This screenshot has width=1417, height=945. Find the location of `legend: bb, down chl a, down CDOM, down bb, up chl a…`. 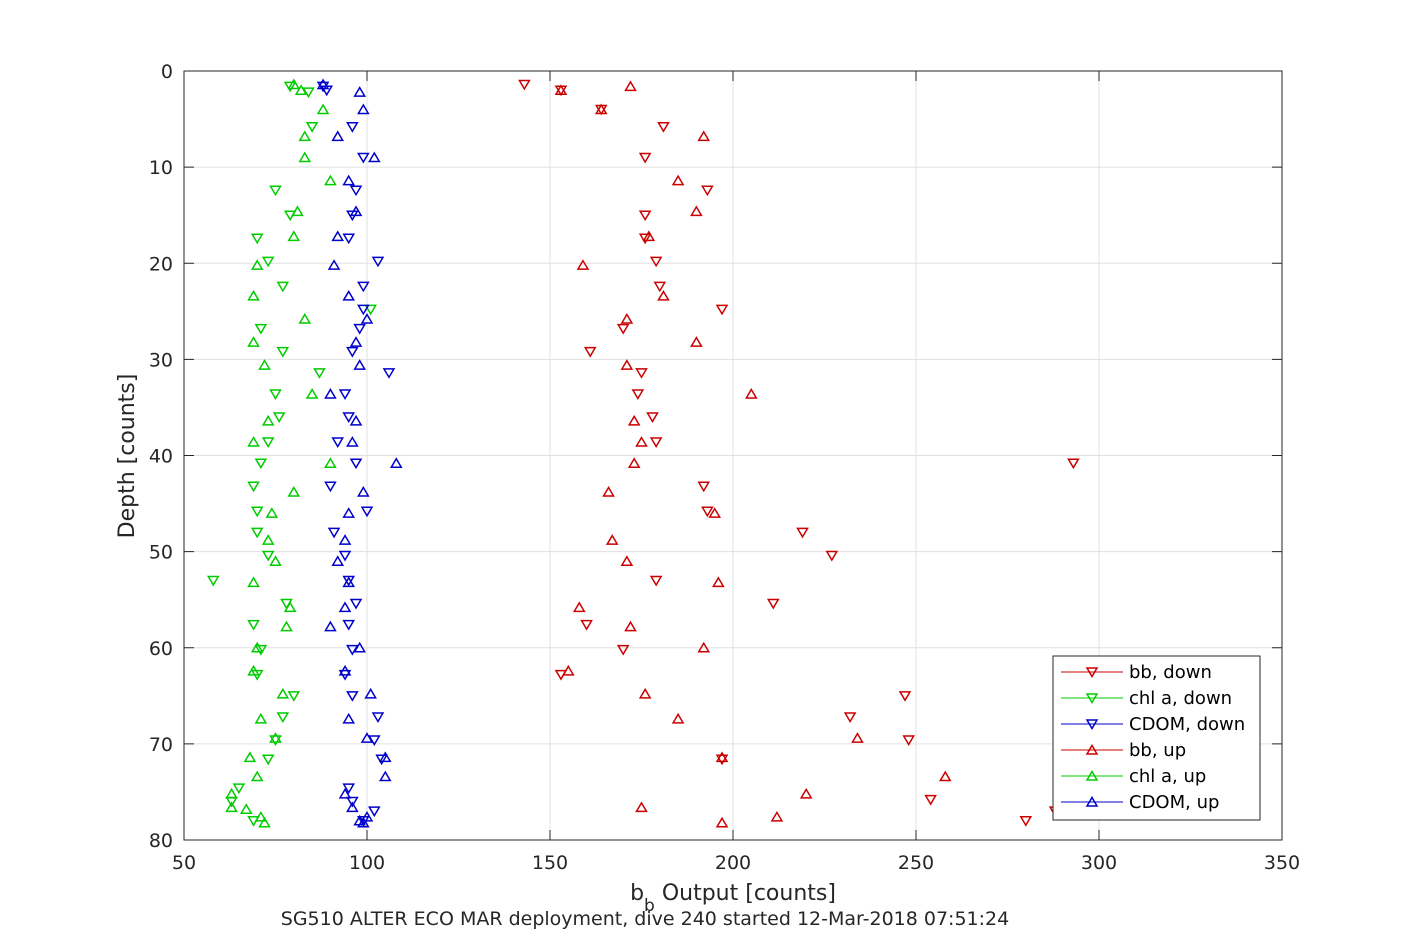

legend: bb, down chl a, down CDOM, down bb, up chl a… is located at coordinates (1156, 738).